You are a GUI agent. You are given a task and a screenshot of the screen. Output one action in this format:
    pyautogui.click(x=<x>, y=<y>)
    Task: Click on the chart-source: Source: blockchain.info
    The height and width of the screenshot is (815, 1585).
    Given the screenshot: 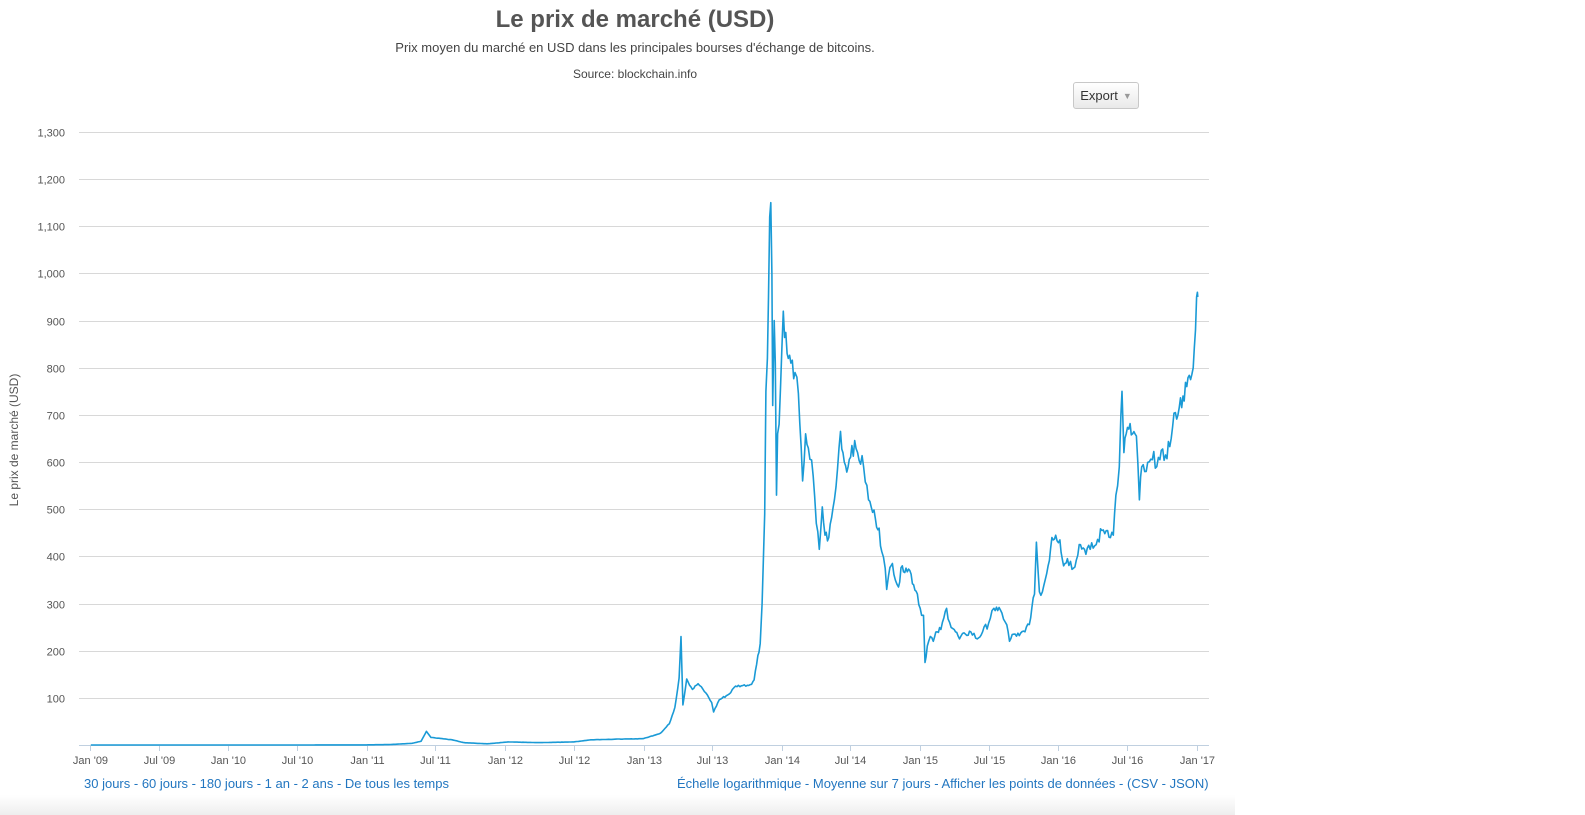 What is the action you would take?
    pyautogui.click(x=635, y=74)
    